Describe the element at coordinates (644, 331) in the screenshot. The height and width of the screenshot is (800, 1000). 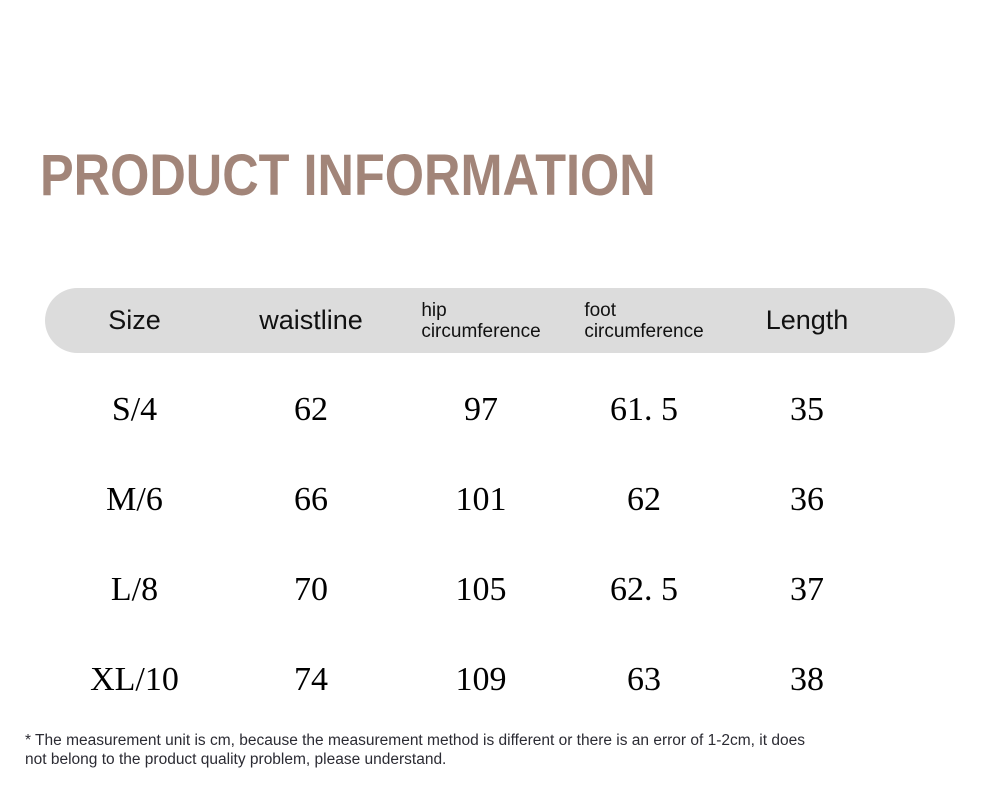
I see `foot-label-line2: circumference` at that location.